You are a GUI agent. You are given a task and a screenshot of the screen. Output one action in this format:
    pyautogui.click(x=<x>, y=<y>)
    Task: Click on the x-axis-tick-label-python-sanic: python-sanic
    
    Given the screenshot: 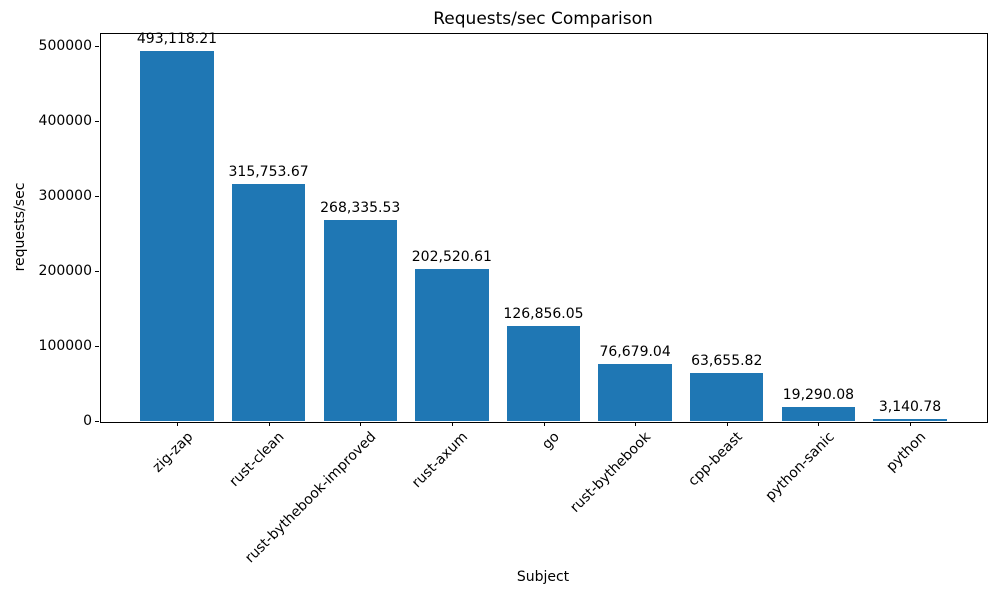 What is the action you would take?
    pyautogui.click(x=800, y=467)
    